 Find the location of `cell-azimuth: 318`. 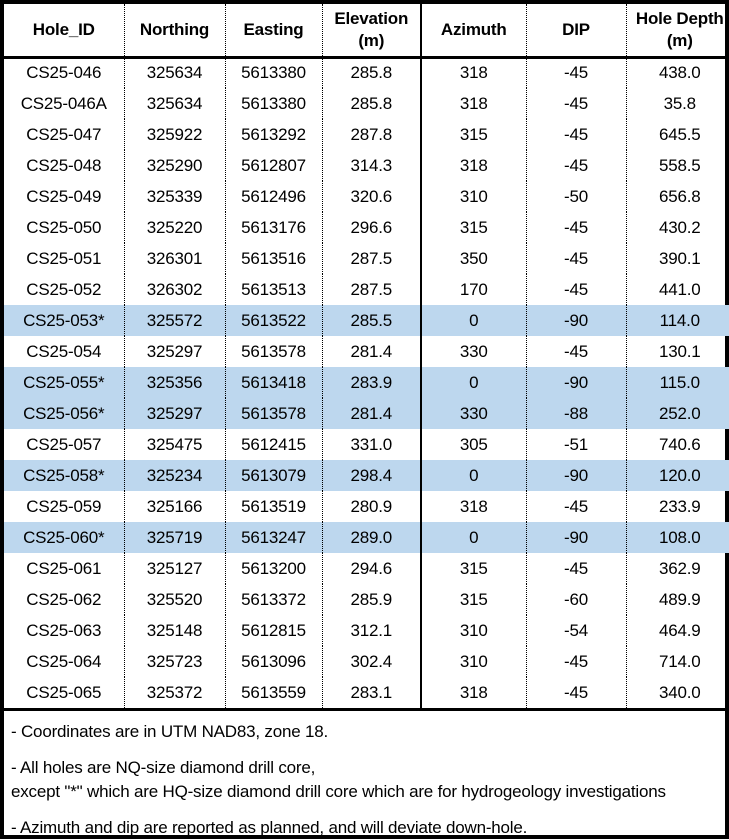

cell-azimuth: 318 is located at coordinates (473, 165).